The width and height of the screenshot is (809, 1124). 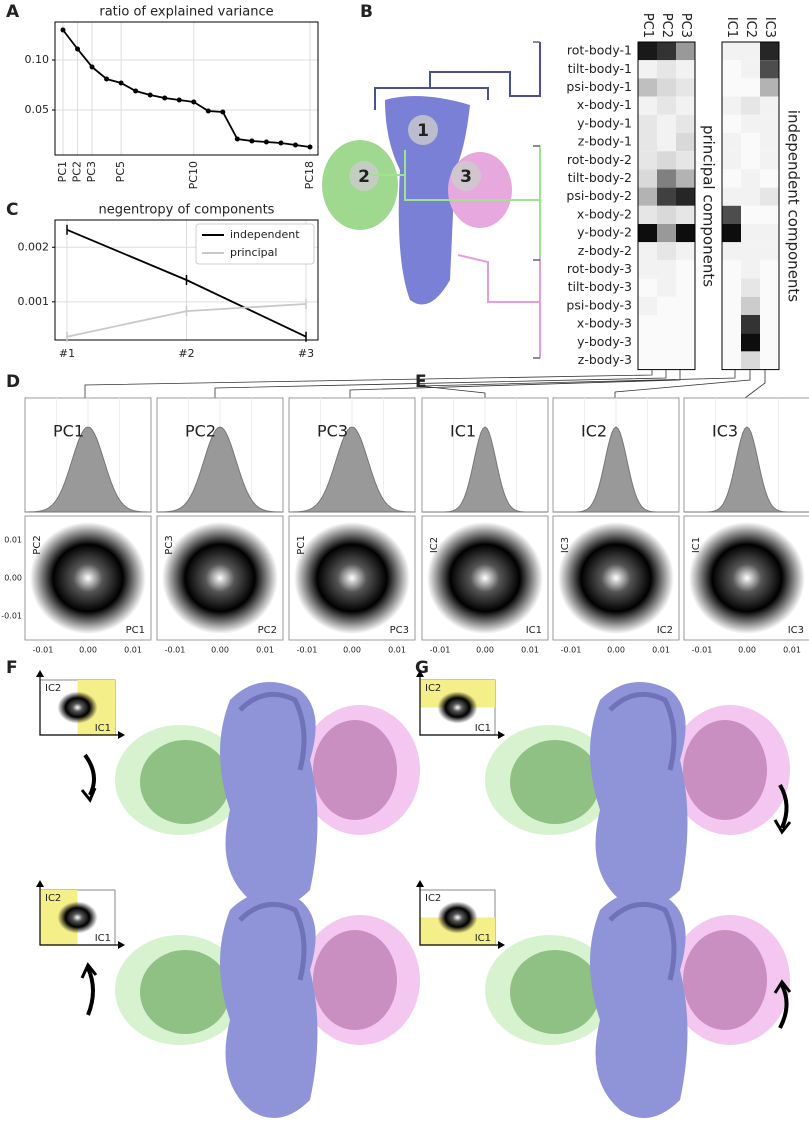 I want to click on y-axis-label: PC2, so click(x=37, y=544).